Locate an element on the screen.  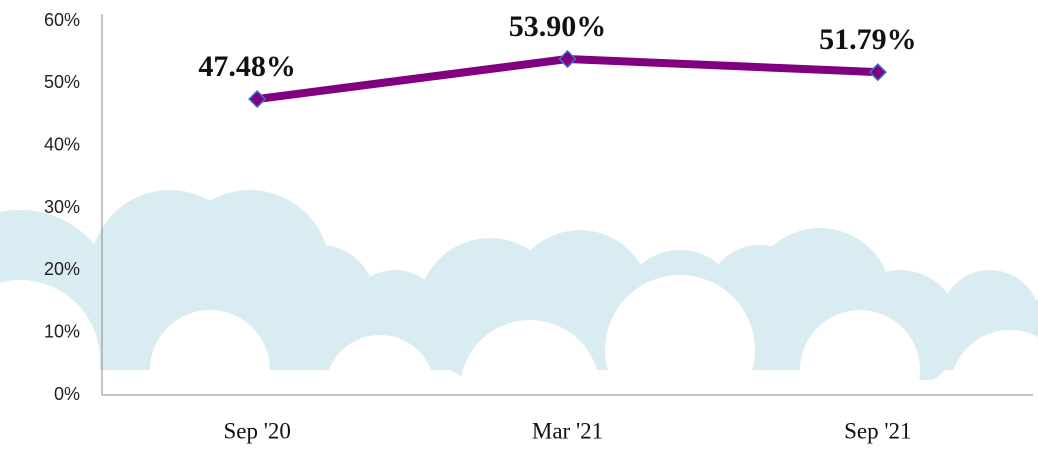
y-tick-label: 20% is located at coordinates (62, 269).